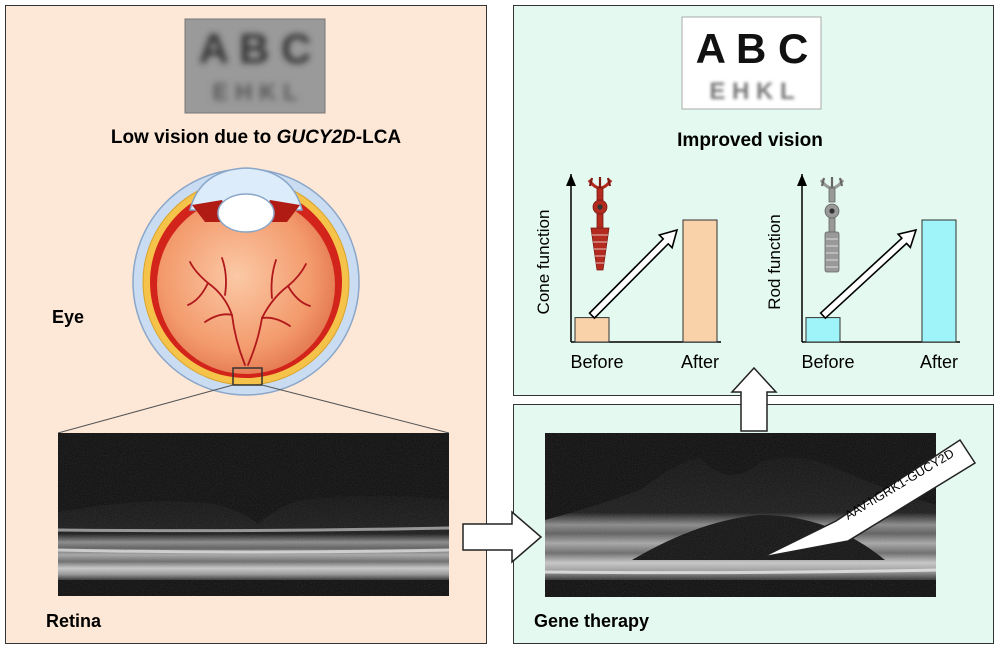 The height and width of the screenshot is (650, 1001). What do you see at coordinates (750, 140) in the screenshot?
I see `improved-vision-title: Improved vision` at bounding box center [750, 140].